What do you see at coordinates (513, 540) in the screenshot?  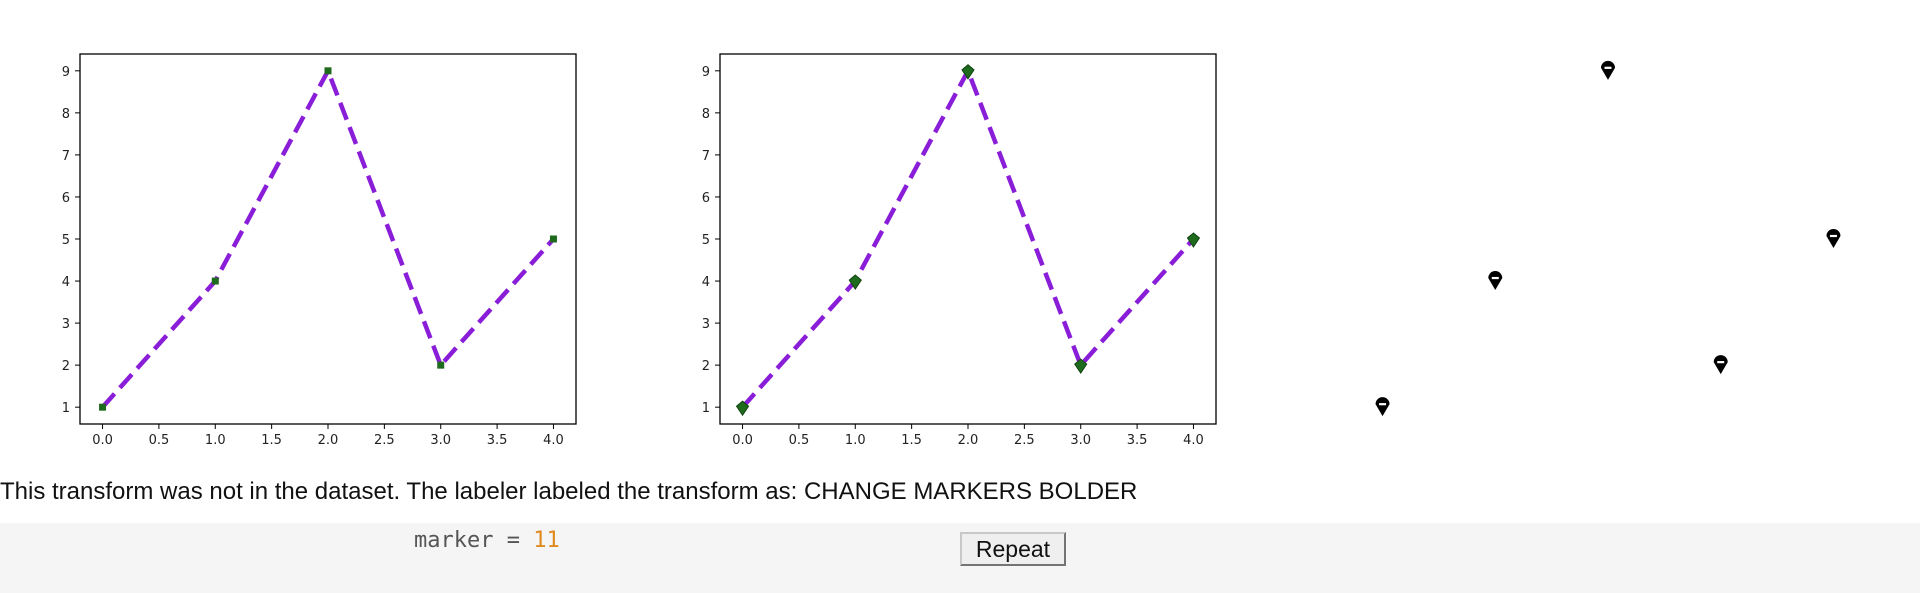 I see `code-operator: =` at bounding box center [513, 540].